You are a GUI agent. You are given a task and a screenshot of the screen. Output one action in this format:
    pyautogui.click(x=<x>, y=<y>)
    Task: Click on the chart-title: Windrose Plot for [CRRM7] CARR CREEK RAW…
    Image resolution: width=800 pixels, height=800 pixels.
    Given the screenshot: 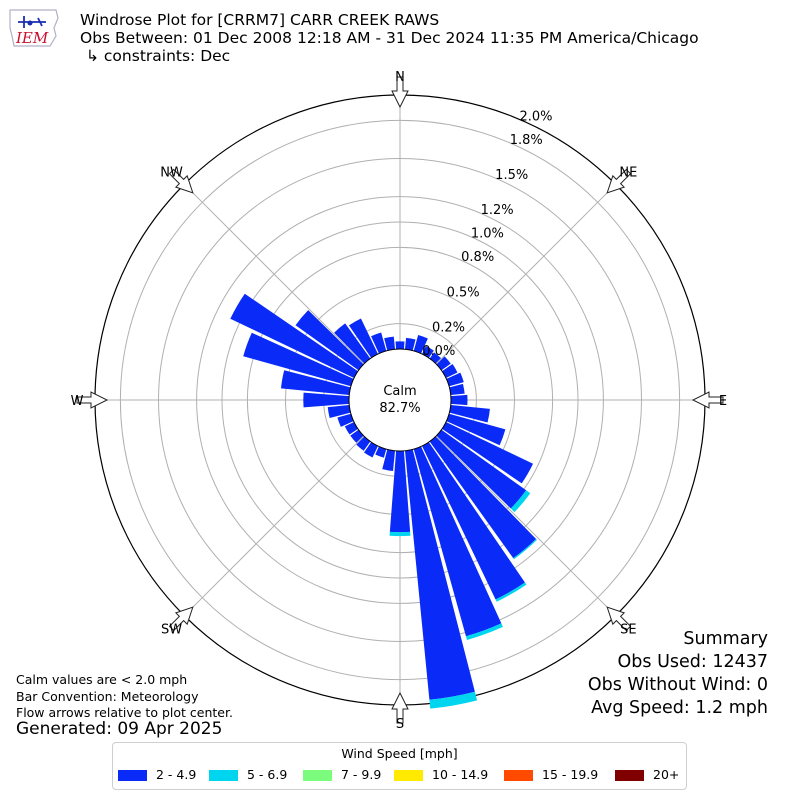 What is the action you would take?
    pyautogui.click(x=260, y=20)
    